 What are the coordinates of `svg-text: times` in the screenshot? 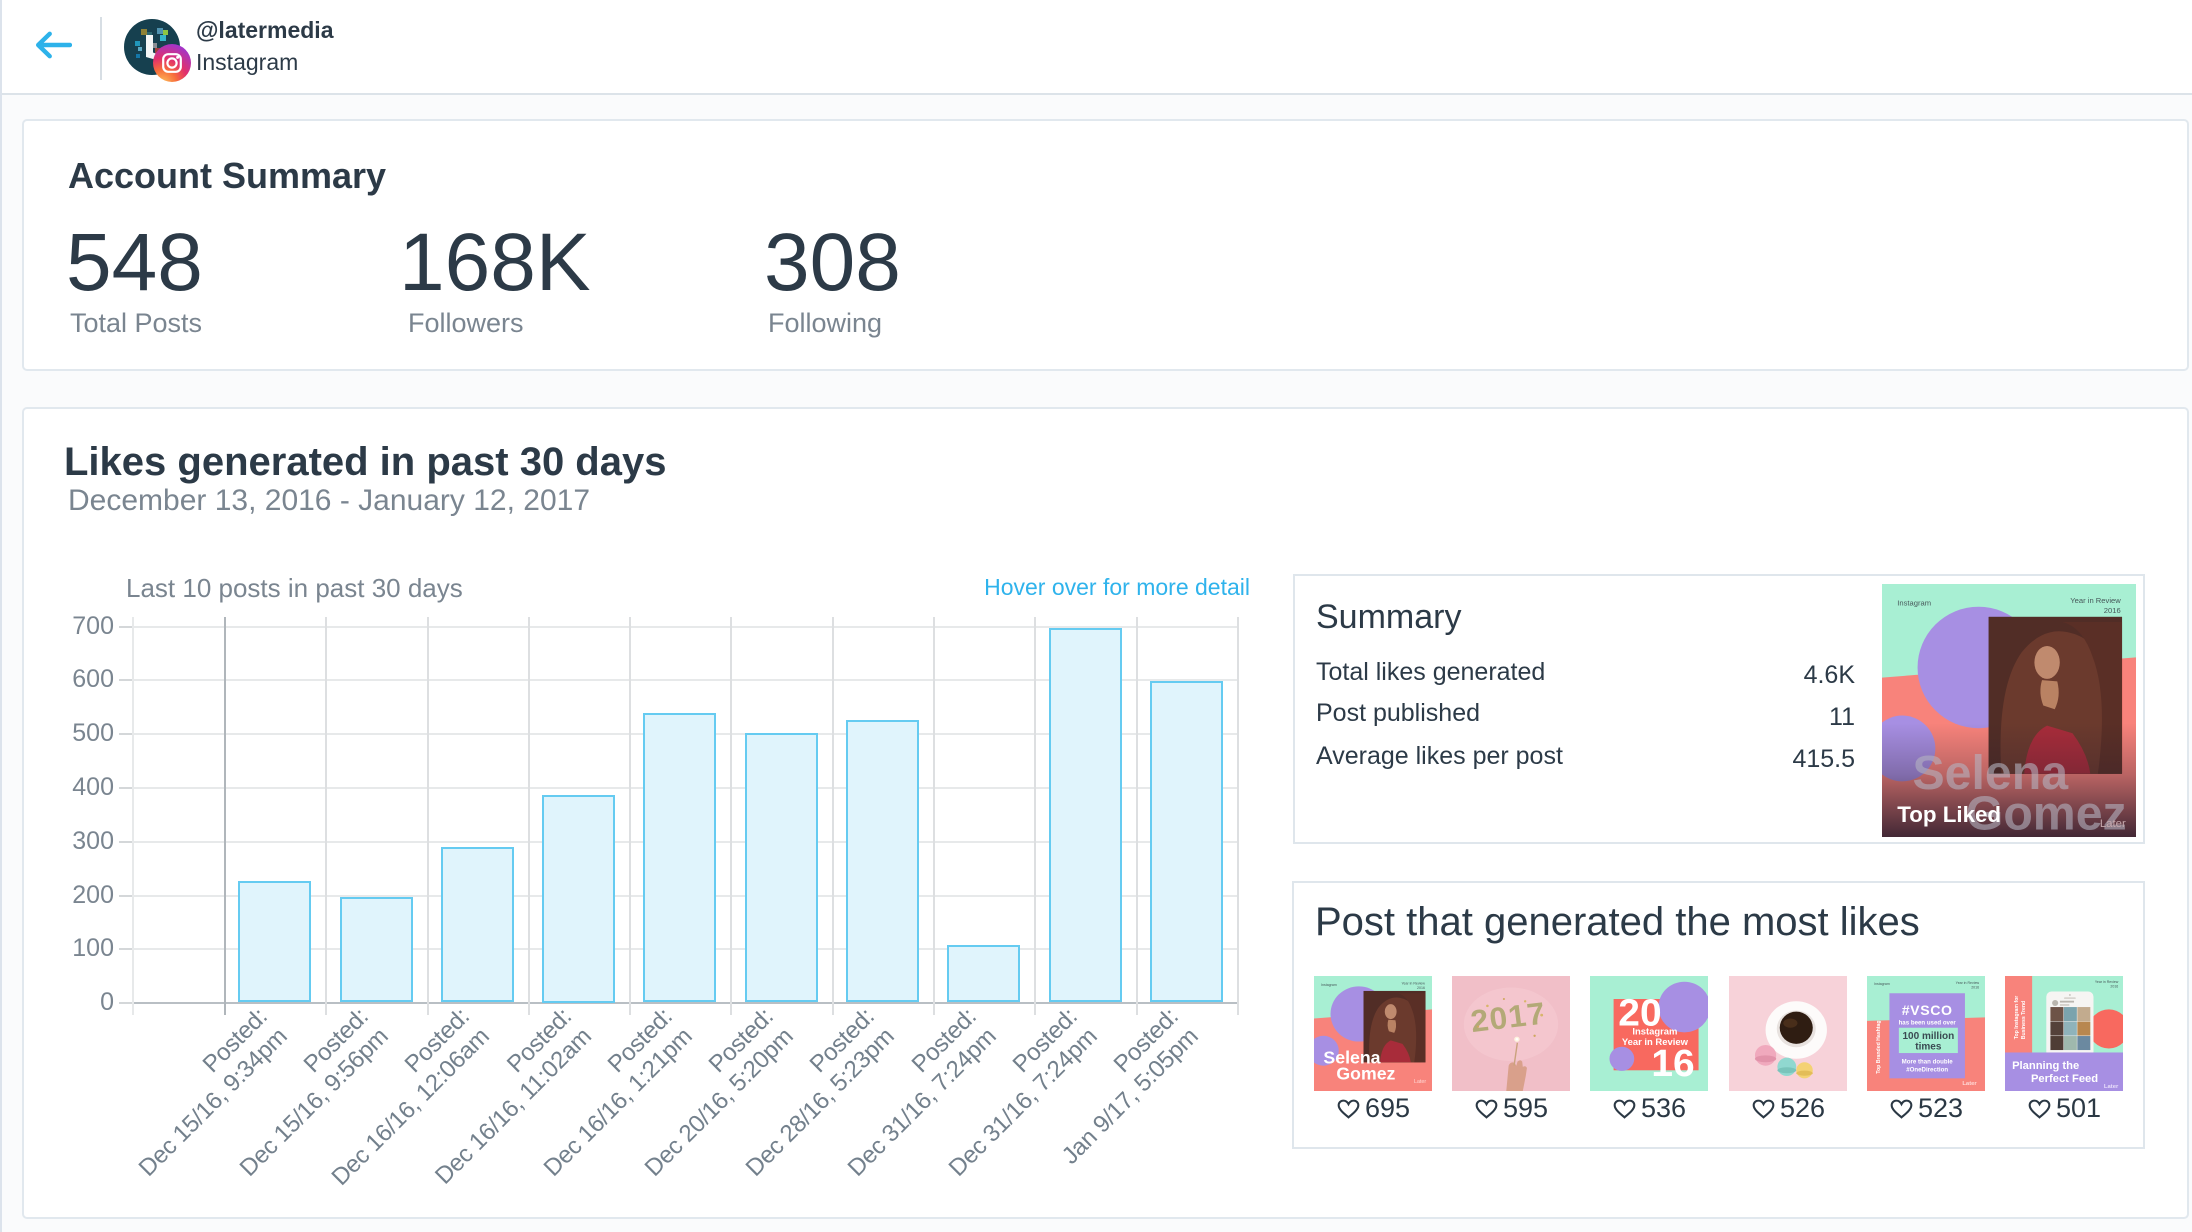 It's located at (1928, 1047).